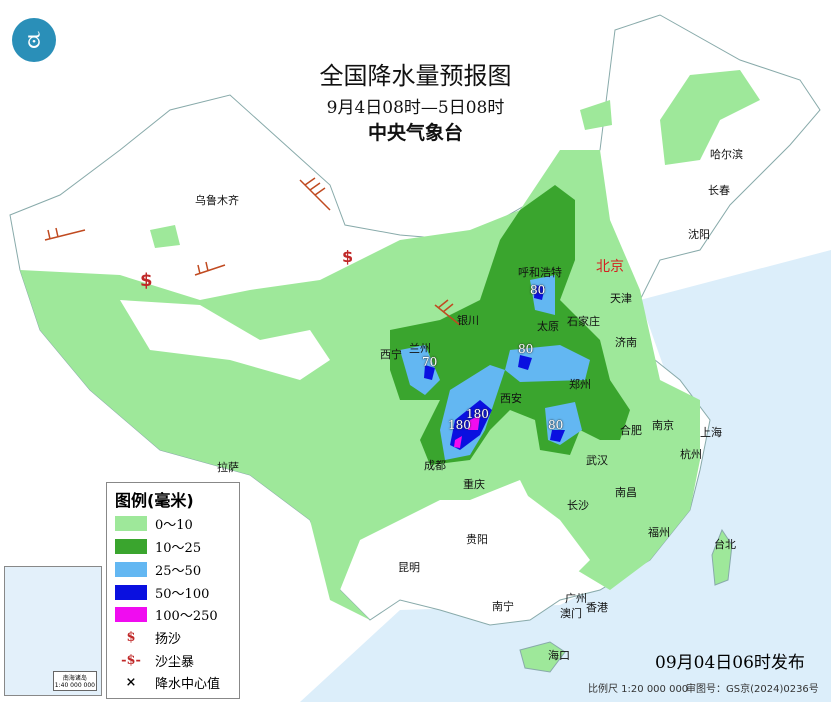 This screenshot has width=831, height=702. What do you see at coordinates (154, 500) in the screenshot?
I see `legend-title: 图例(毫米)` at bounding box center [154, 500].